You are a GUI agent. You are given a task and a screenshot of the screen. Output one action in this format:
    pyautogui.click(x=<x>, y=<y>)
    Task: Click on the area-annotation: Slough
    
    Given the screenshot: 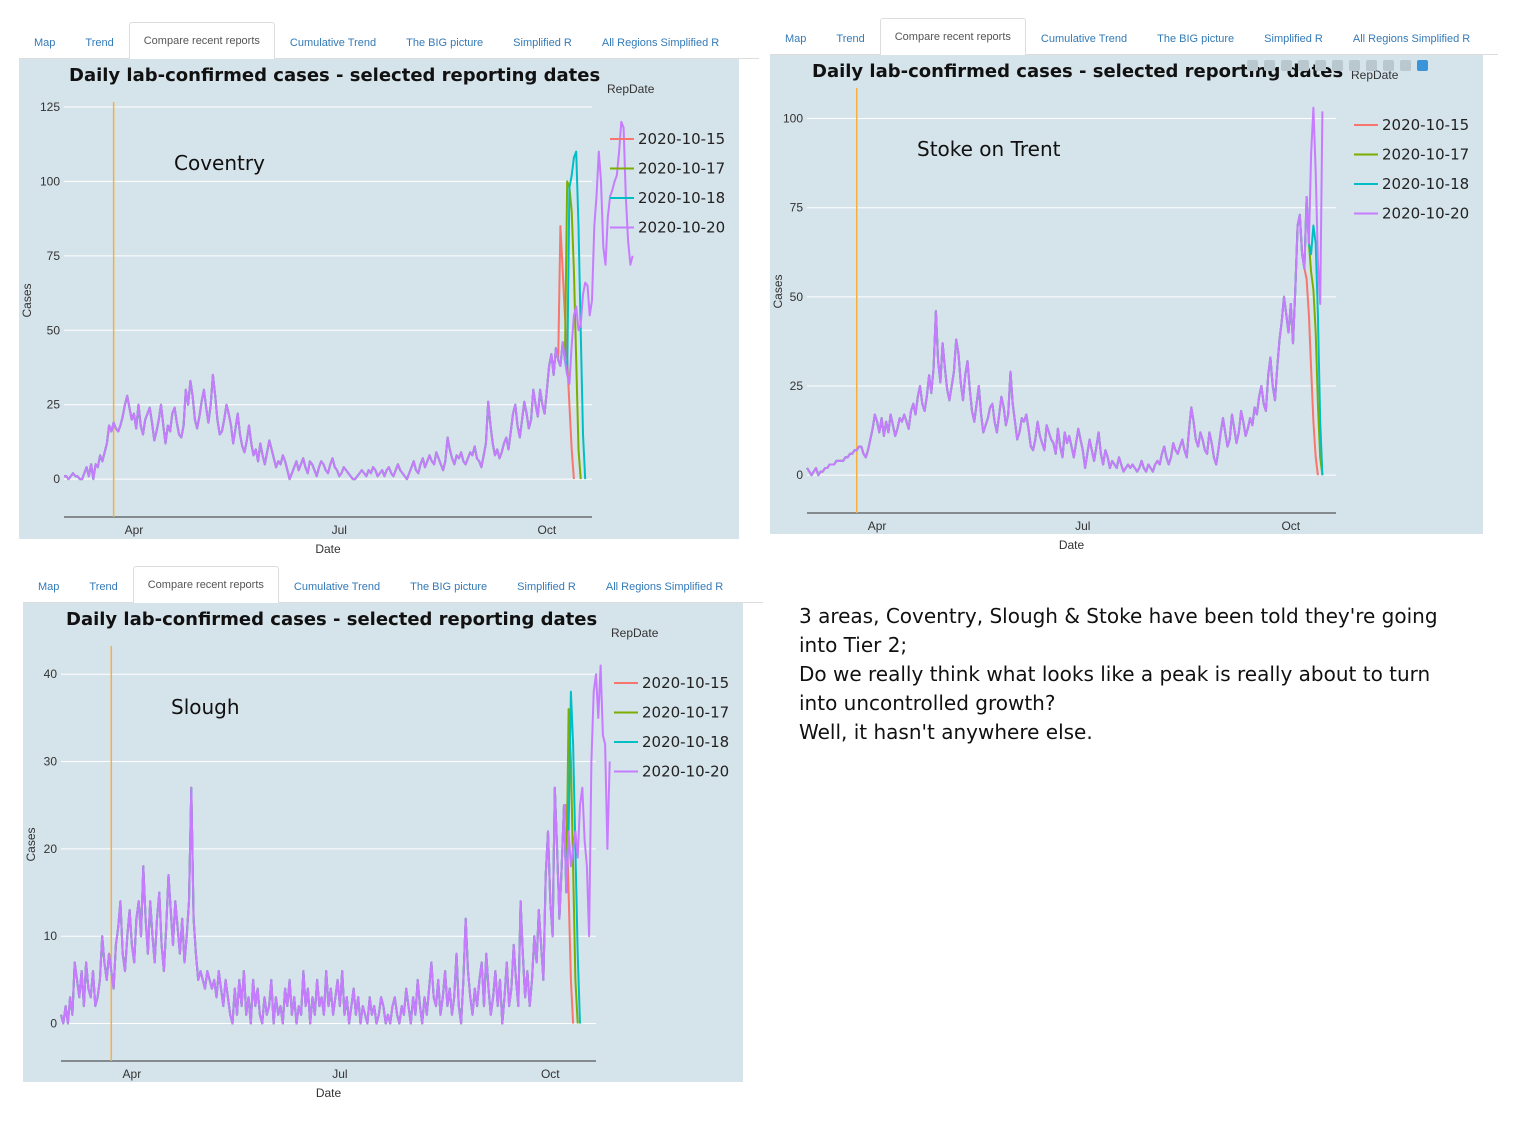 What is the action you would take?
    pyautogui.click(x=205, y=707)
    